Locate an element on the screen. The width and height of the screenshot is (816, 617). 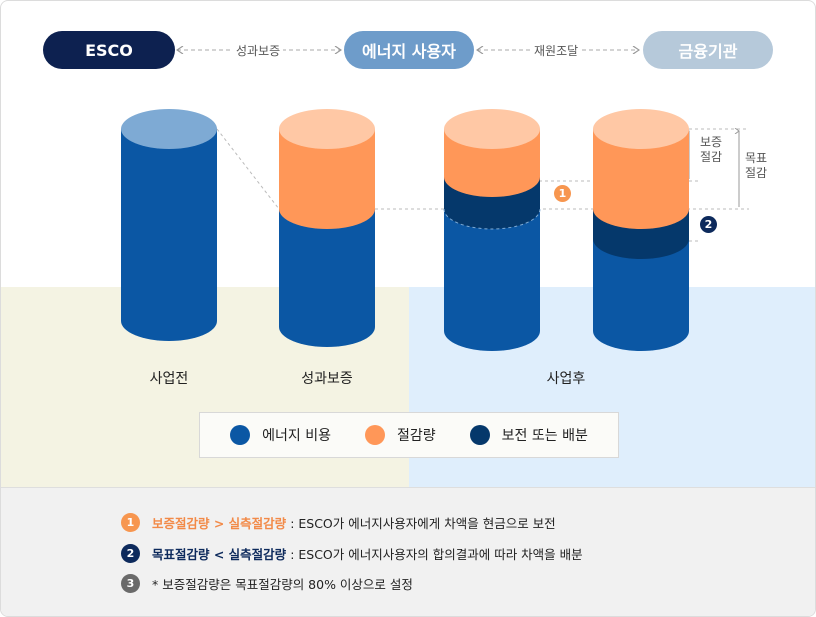
flow-label-financing: 재원조달 is located at coordinates (556, 50).